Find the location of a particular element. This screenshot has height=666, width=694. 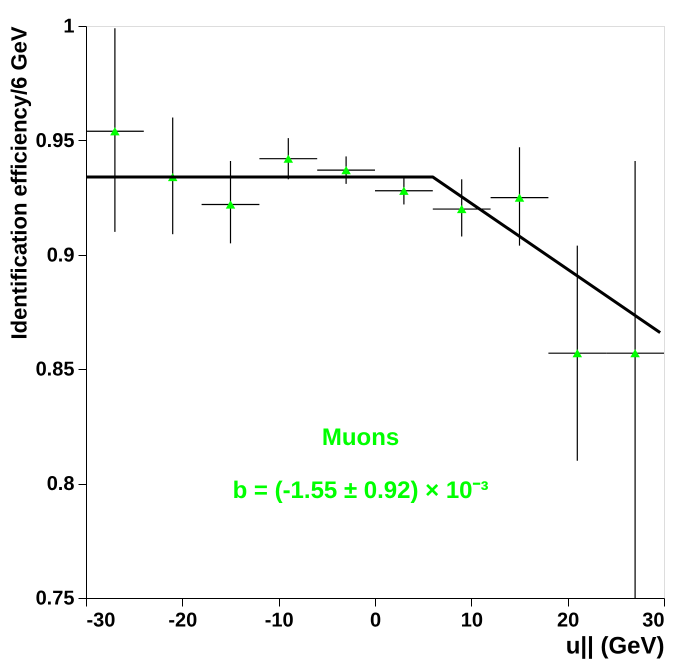

x-tick-label: -20 is located at coordinates (183, 621).